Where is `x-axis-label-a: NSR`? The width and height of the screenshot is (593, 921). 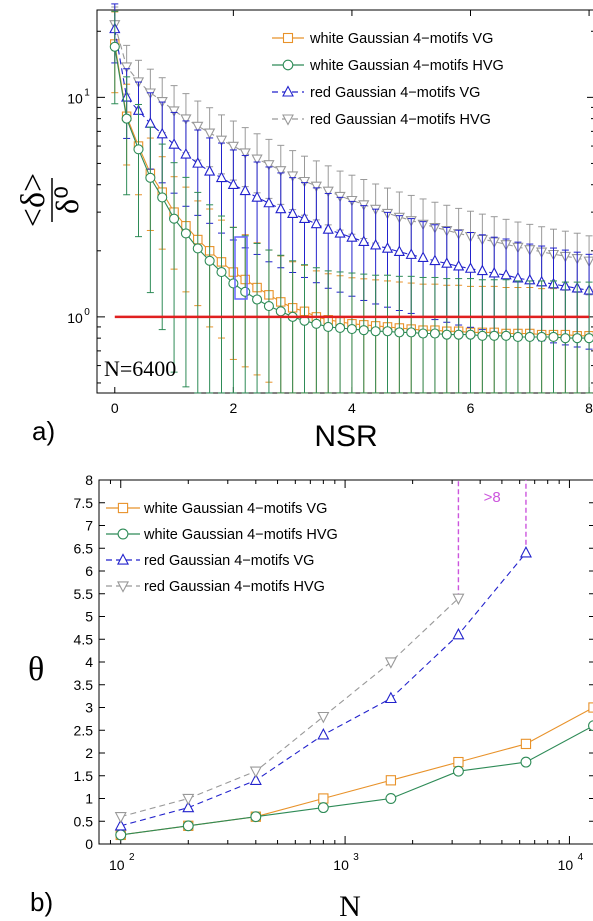 x-axis-label-a: NSR is located at coordinates (345, 436).